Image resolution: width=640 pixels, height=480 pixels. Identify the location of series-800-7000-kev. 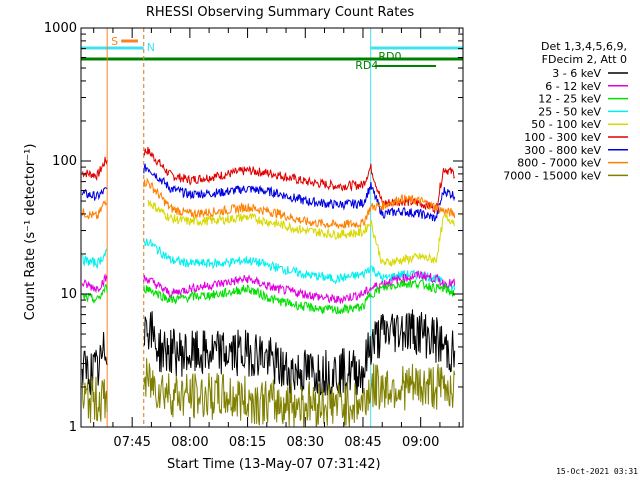
(268, 203).